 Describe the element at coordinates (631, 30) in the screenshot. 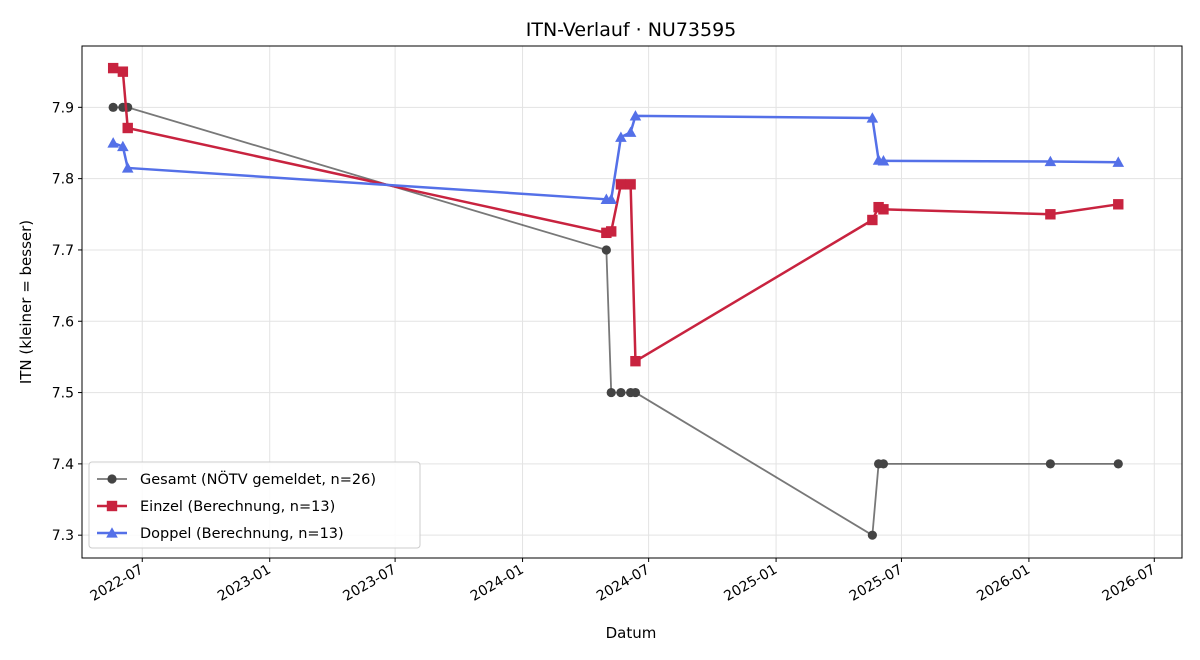

I see `chart-title: ITN-Verlauf · NU73595` at that location.